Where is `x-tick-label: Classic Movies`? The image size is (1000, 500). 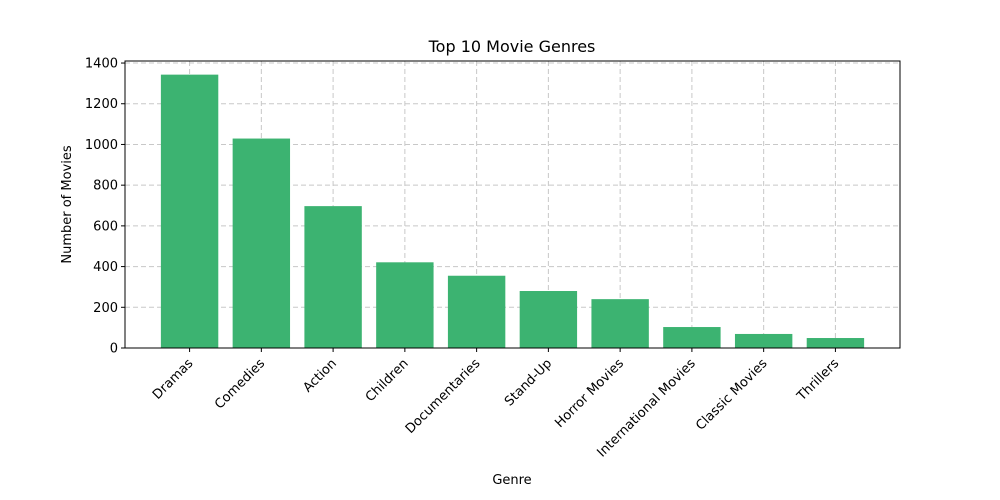
x-tick-label: Classic Movies is located at coordinates (731, 394).